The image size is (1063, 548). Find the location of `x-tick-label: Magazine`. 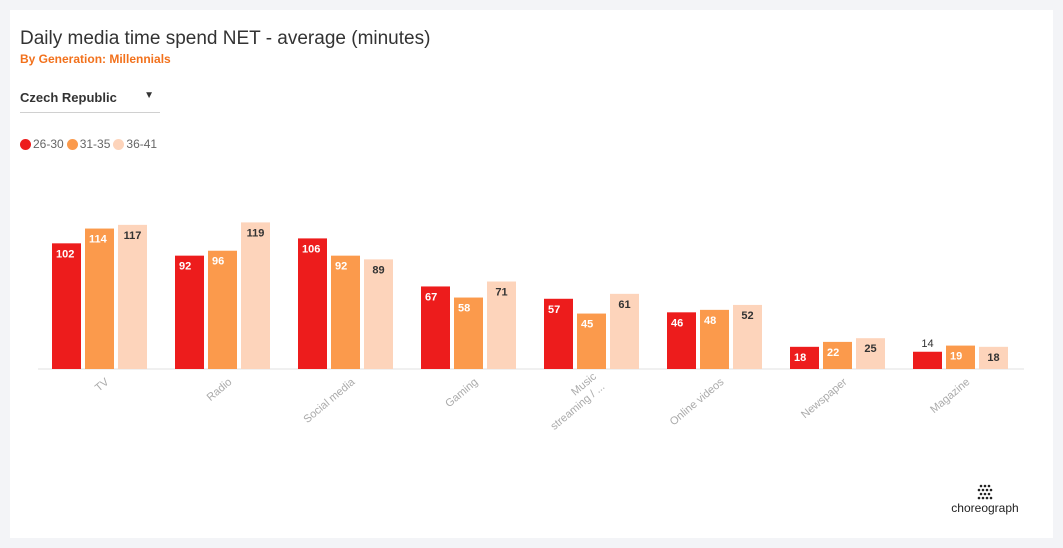

x-tick-label: Magazine is located at coordinates (950, 396).